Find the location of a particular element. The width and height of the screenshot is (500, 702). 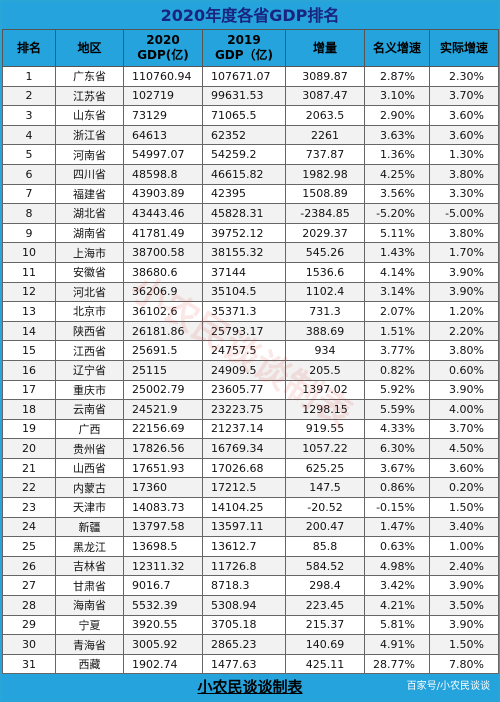

cell-rank: 25 is located at coordinates (29, 546).